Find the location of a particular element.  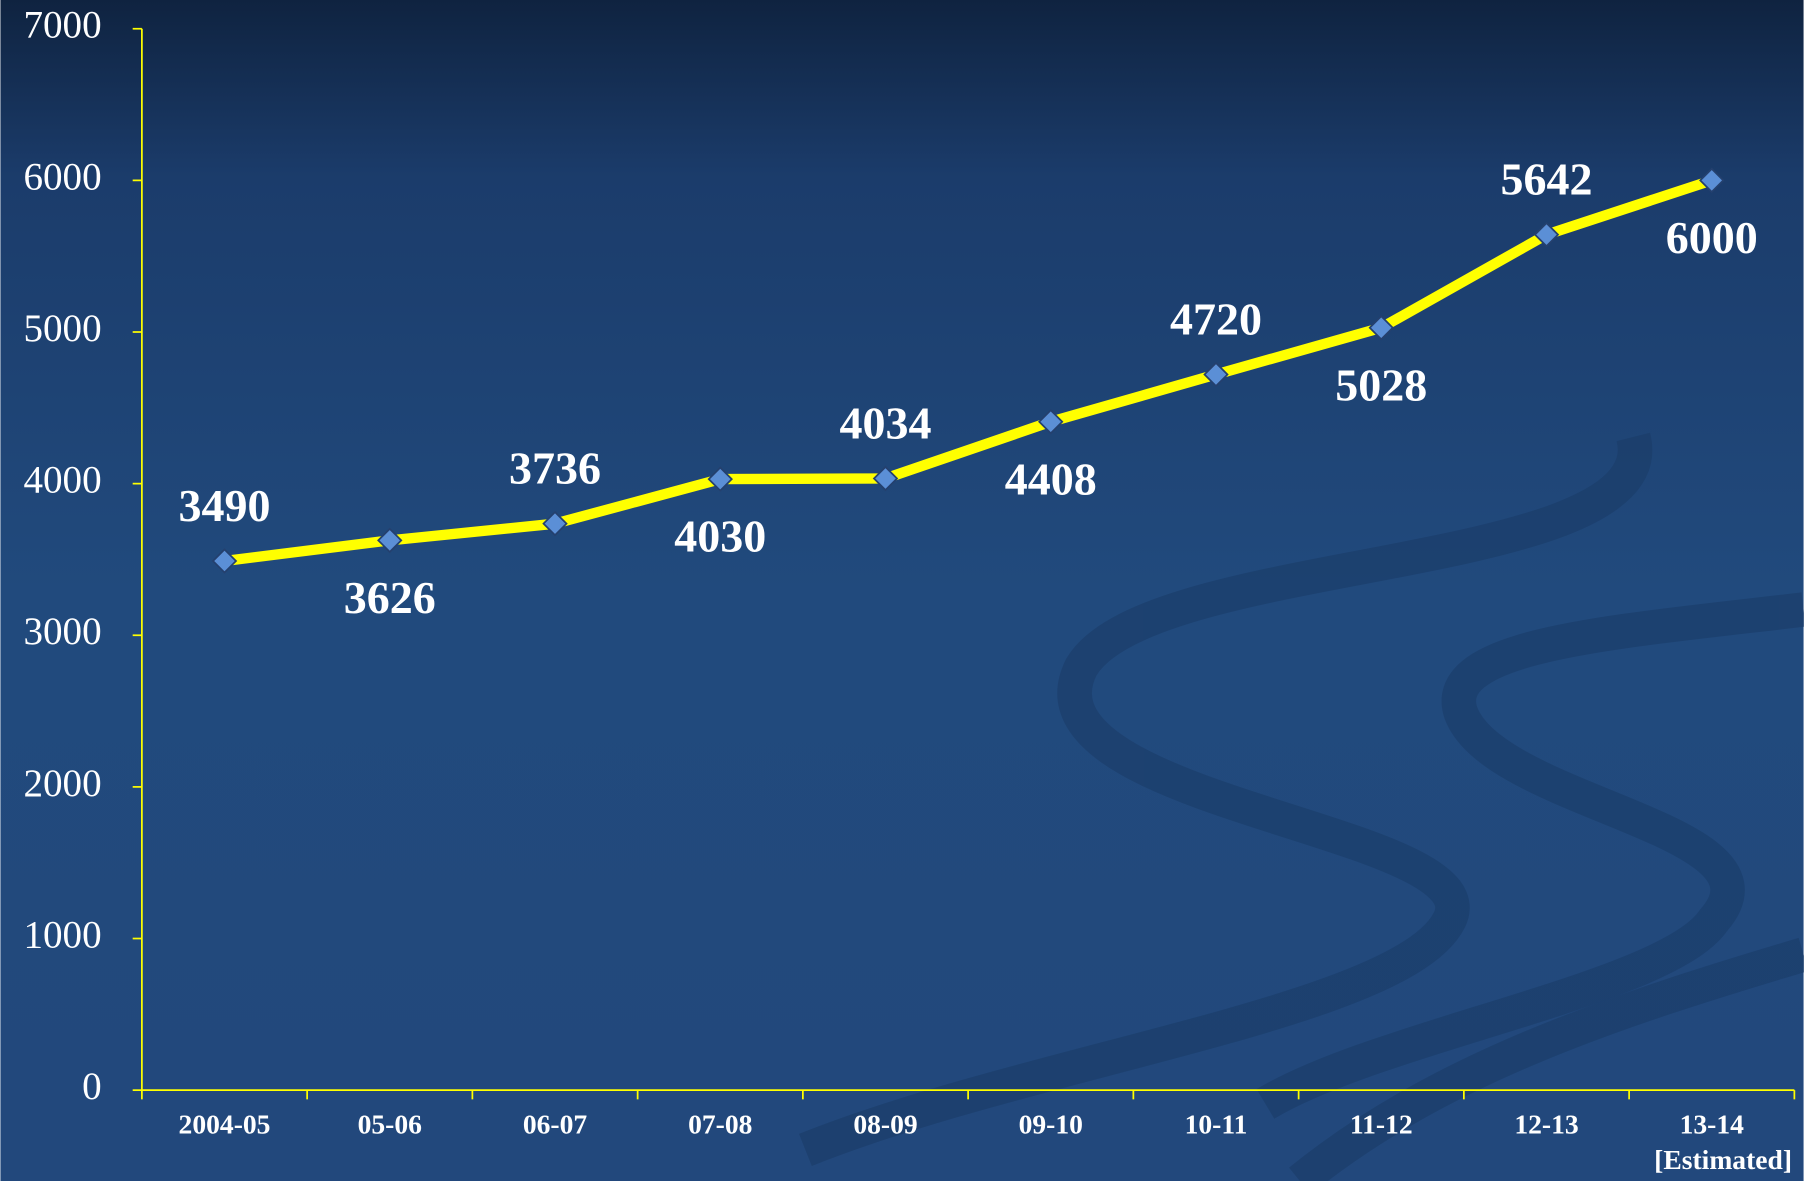

x-tick-label: 12-13 is located at coordinates (1546, 1123).